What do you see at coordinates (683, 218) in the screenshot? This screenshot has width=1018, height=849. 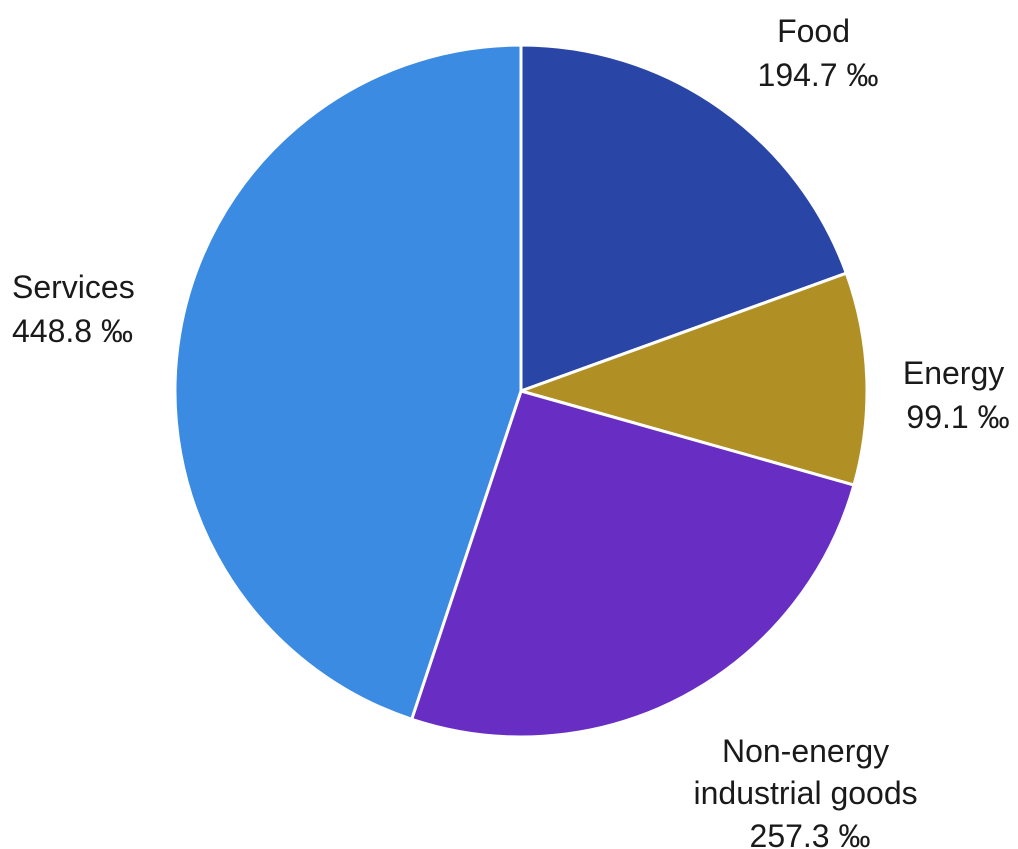 I see `pie-slice-food` at bounding box center [683, 218].